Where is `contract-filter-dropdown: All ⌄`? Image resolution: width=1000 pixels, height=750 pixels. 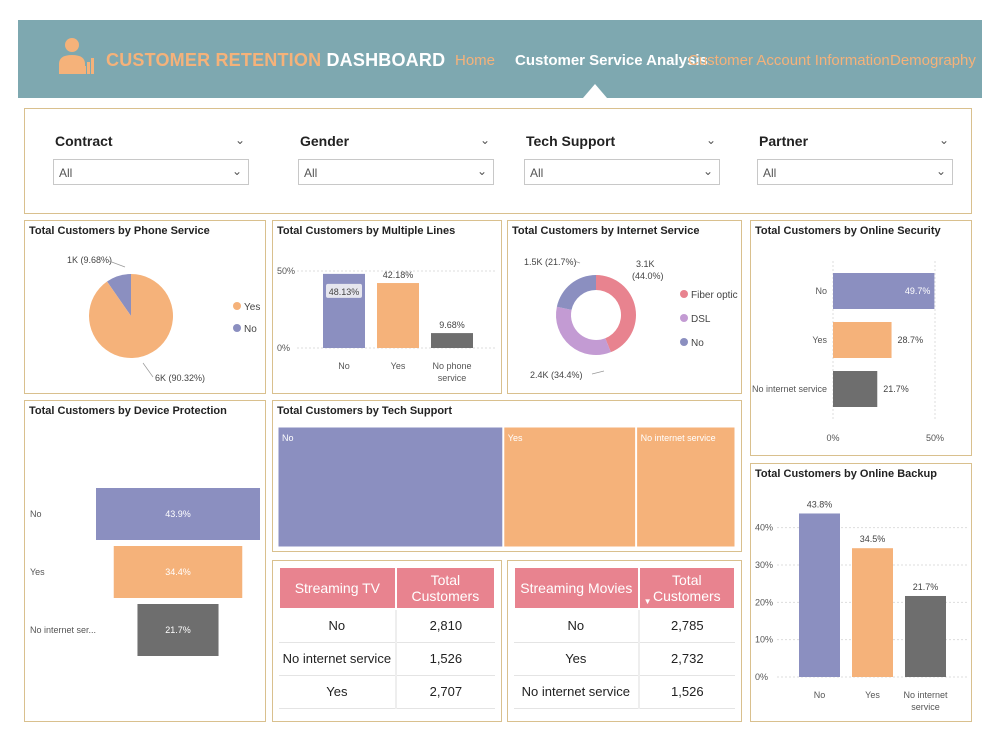
contract-filter-dropdown: All ⌄ is located at coordinates (151, 172).